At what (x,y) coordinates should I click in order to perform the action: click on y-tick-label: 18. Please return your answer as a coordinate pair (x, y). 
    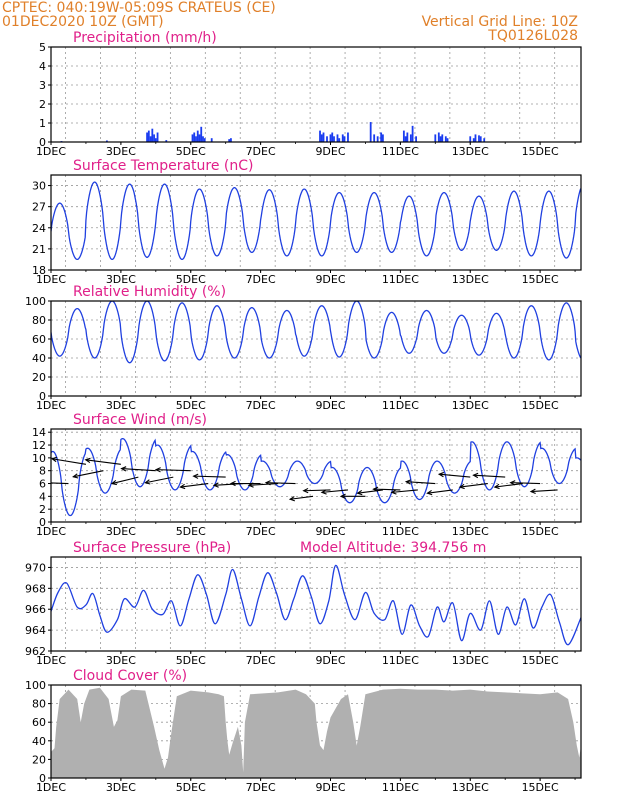
    Looking at the image, I should click on (39, 270).